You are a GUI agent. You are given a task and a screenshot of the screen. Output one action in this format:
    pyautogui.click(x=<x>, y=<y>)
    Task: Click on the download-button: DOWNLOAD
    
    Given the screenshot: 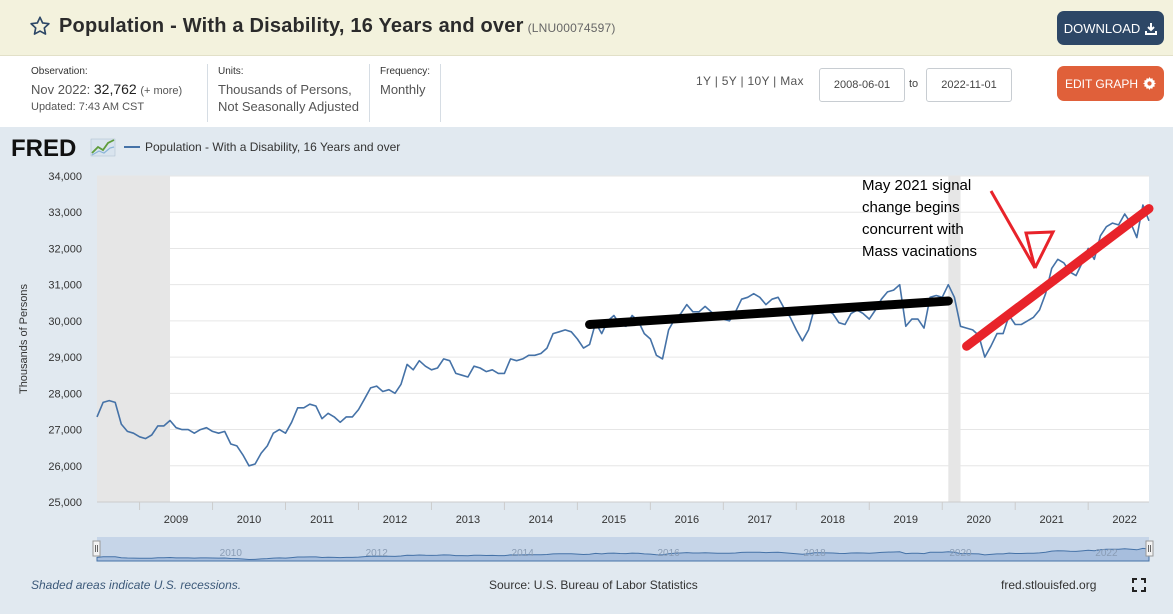 What is the action you would take?
    pyautogui.click(x=1110, y=28)
    